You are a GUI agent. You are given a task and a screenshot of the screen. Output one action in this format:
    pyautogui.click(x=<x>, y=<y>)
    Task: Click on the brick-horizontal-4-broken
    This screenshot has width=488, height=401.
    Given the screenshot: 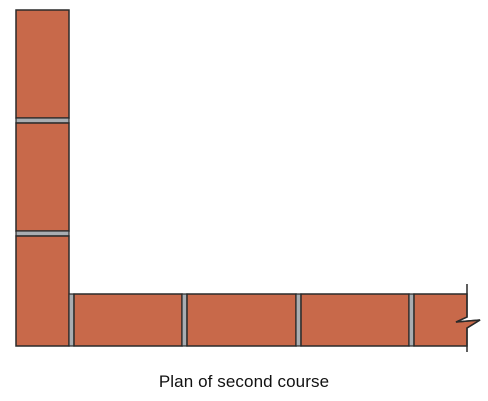 What is the action you would take?
    pyautogui.click(x=447, y=320)
    